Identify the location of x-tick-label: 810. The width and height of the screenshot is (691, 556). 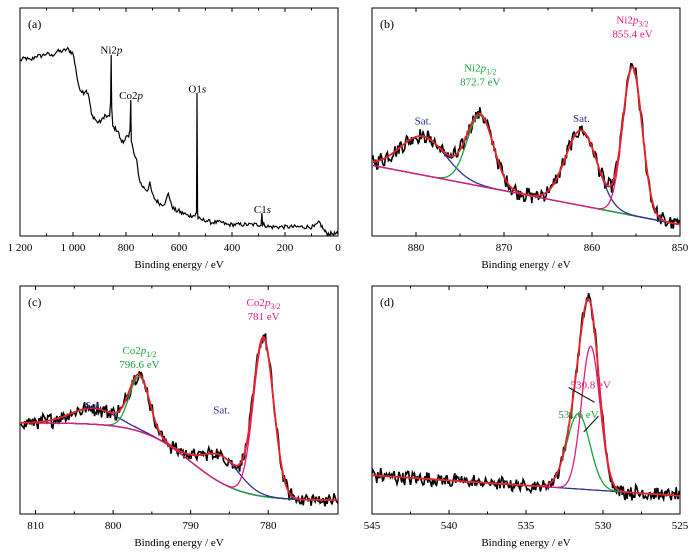
(35, 526).